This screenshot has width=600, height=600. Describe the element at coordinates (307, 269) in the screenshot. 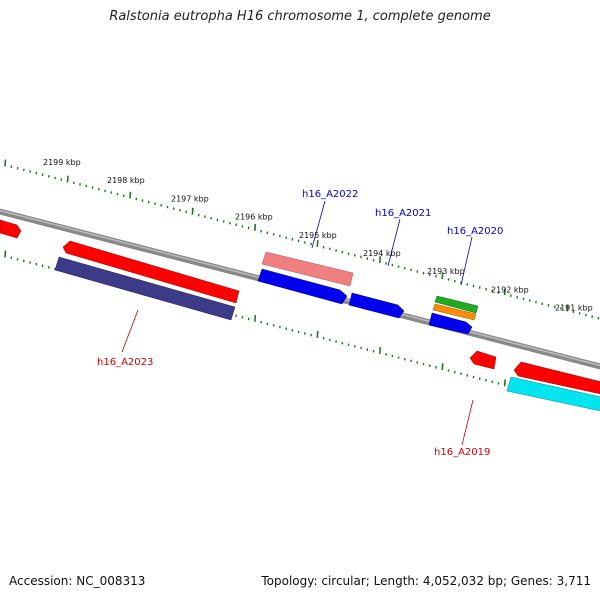

I see `feature-h16-a2022-pink` at that location.